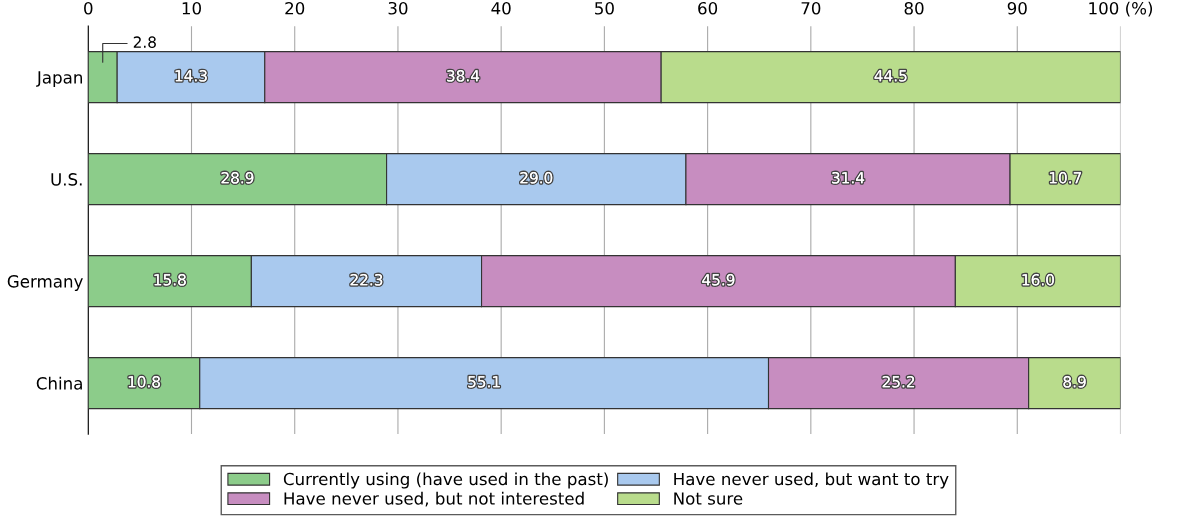 Image resolution: width=1177 pixels, height=523 pixels. I want to click on x-tick-label: 50, so click(604, 8).